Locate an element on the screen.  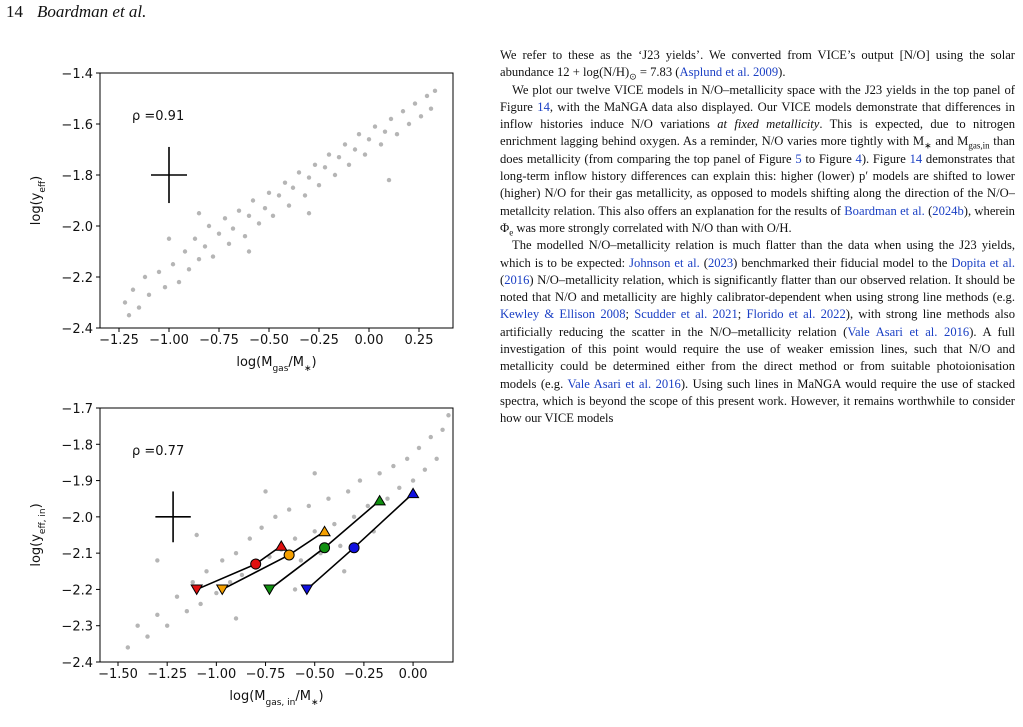
label-part: log(y is located at coordinates (36, 208).